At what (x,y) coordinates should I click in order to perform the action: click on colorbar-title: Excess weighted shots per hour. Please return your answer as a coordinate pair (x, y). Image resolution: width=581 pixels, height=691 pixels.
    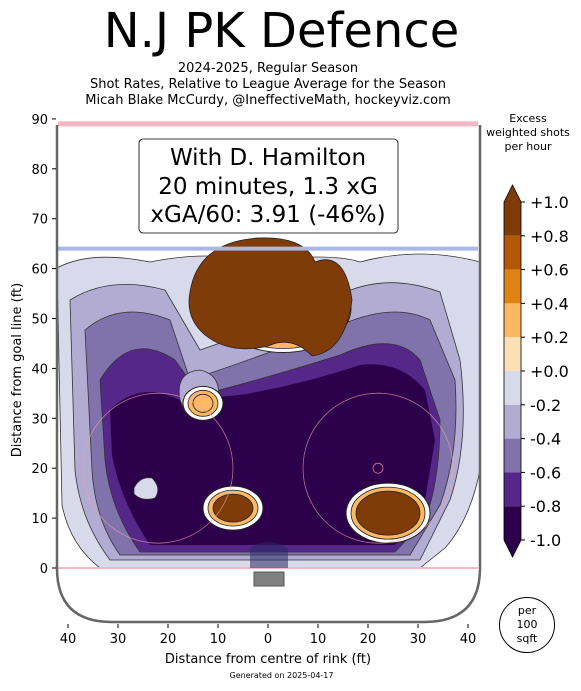
    Looking at the image, I should click on (528, 133).